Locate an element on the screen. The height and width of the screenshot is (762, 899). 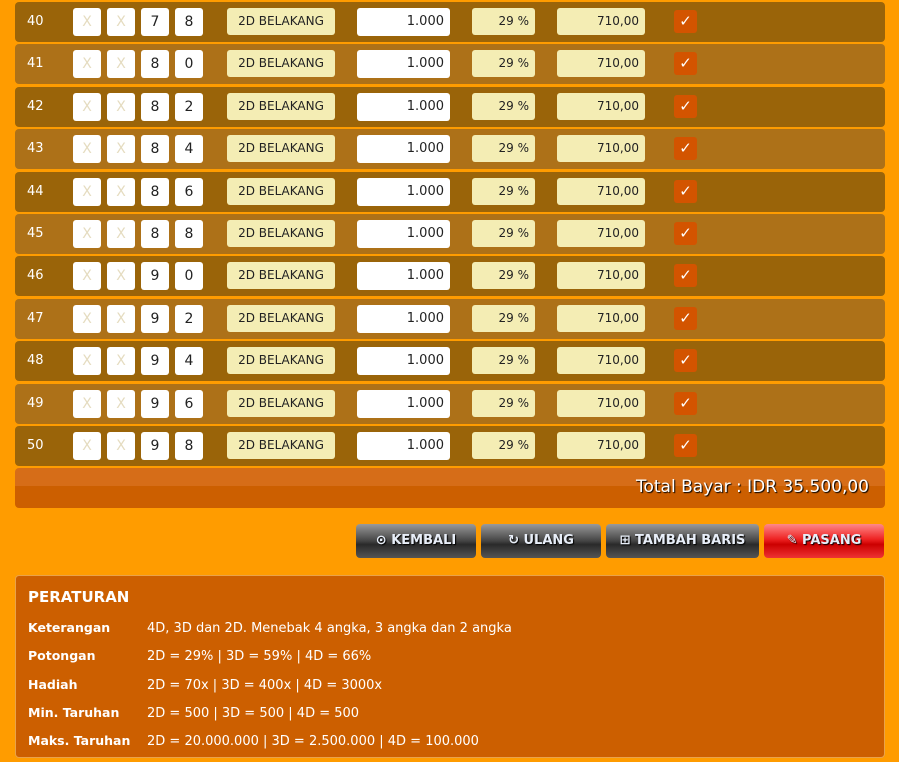
rule-value: 2D = 70x | 3D = 400x | 4D = 3000x is located at coordinates (265, 685).